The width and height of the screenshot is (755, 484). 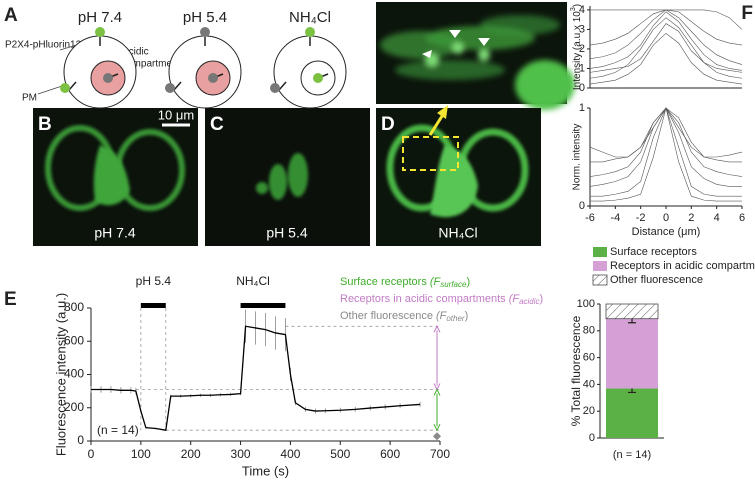 I want to click on scale-bar-label: 10 μm, so click(x=176, y=114).